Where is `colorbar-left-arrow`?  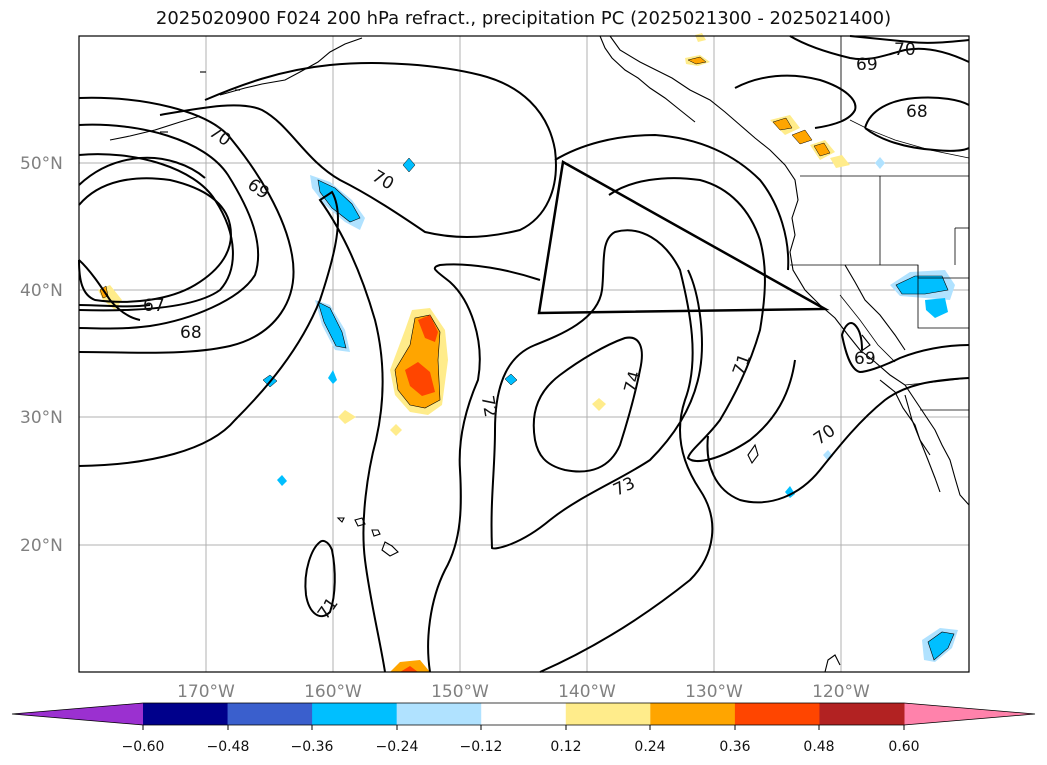 colorbar-left-arrow is located at coordinates (77, 714).